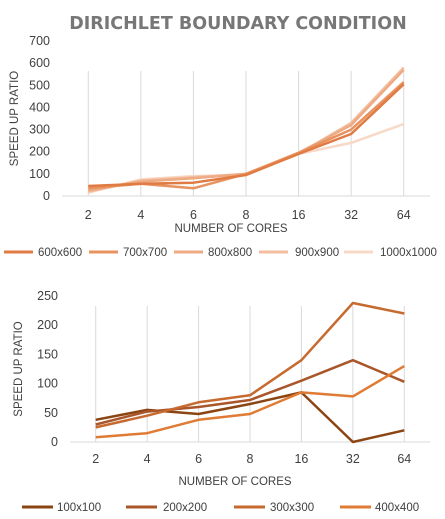 This screenshot has width=445, height=519. Describe the element at coordinates (39, 85) in the screenshot. I see `y-tick-label: 500` at that location.